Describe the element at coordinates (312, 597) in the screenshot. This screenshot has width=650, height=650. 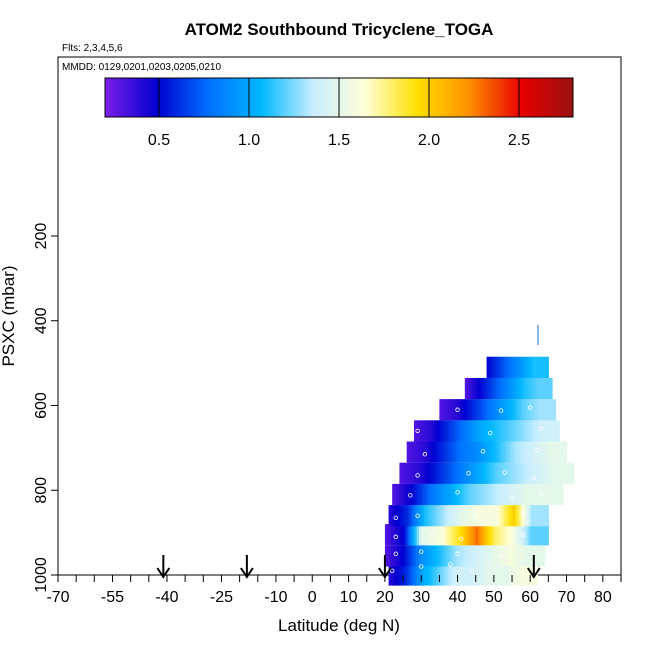
I see `x-tick-label: 0` at that location.